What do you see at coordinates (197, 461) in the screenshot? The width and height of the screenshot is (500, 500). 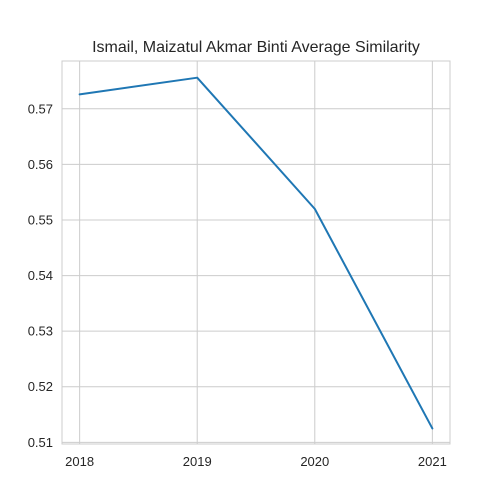 I see `x-tick-label: 2019` at bounding box center [197, 461].